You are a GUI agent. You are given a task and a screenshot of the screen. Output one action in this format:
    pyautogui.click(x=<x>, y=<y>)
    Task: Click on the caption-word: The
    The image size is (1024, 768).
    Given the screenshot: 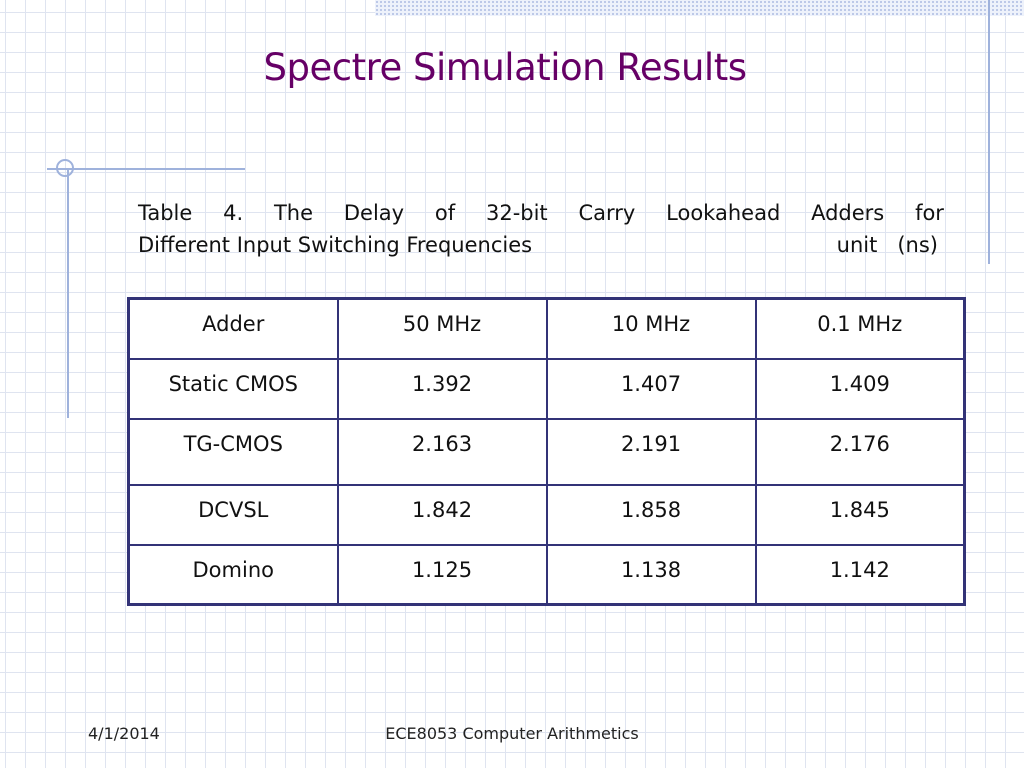 What is the action you would take?
    pyautogui.click(x=293, y=213)
    